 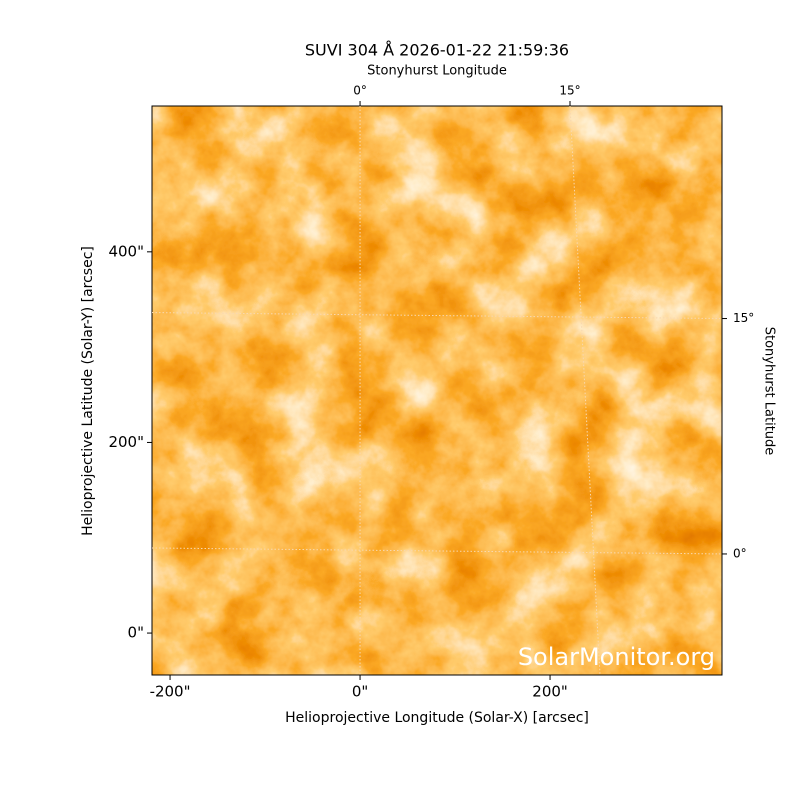 I want to click on top-axis-label: Stonyhurst Longitude, so click(x=437, y=71).